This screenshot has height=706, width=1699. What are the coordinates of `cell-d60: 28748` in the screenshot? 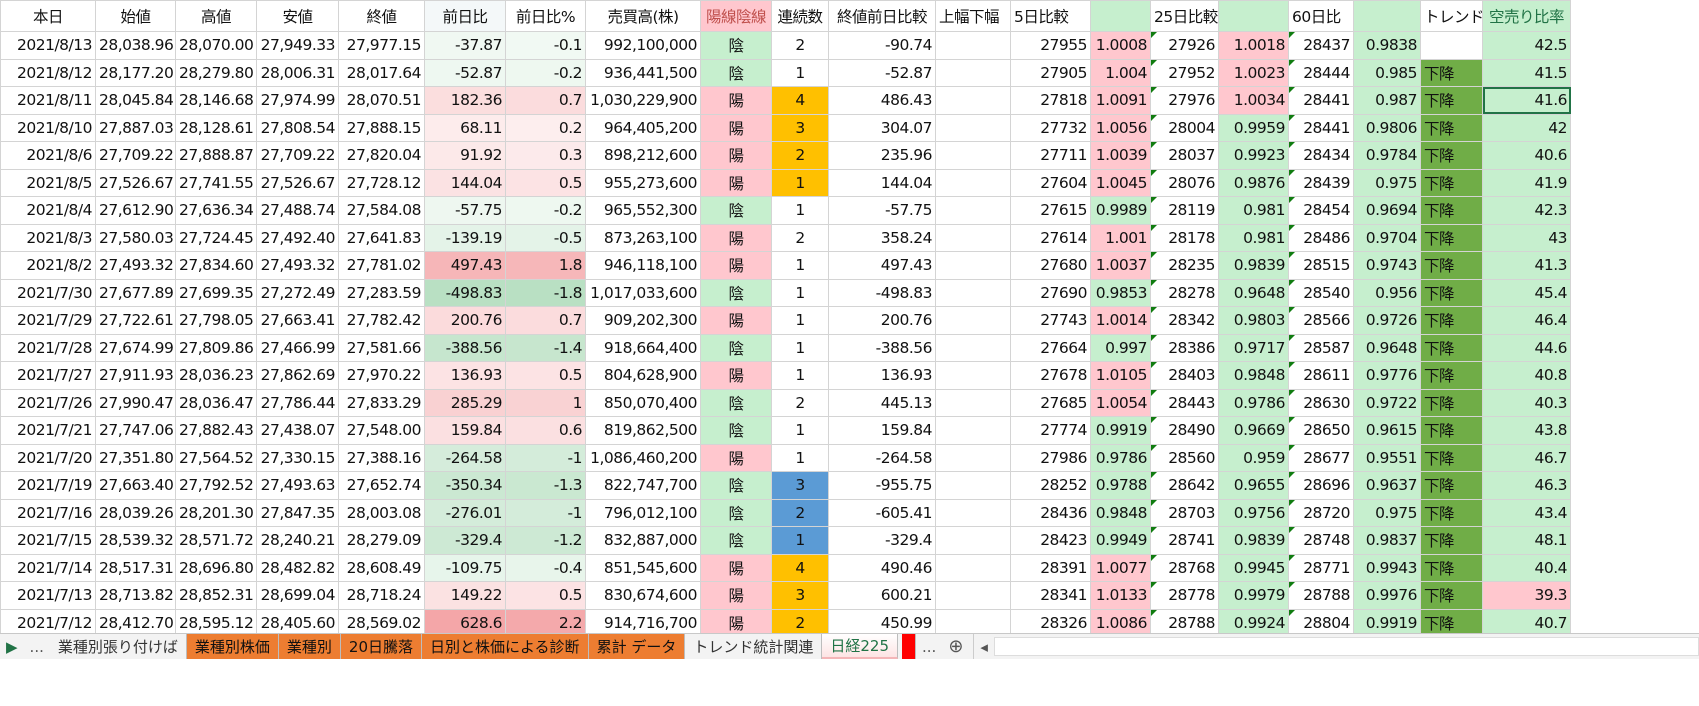 It's located at (1321, 540).